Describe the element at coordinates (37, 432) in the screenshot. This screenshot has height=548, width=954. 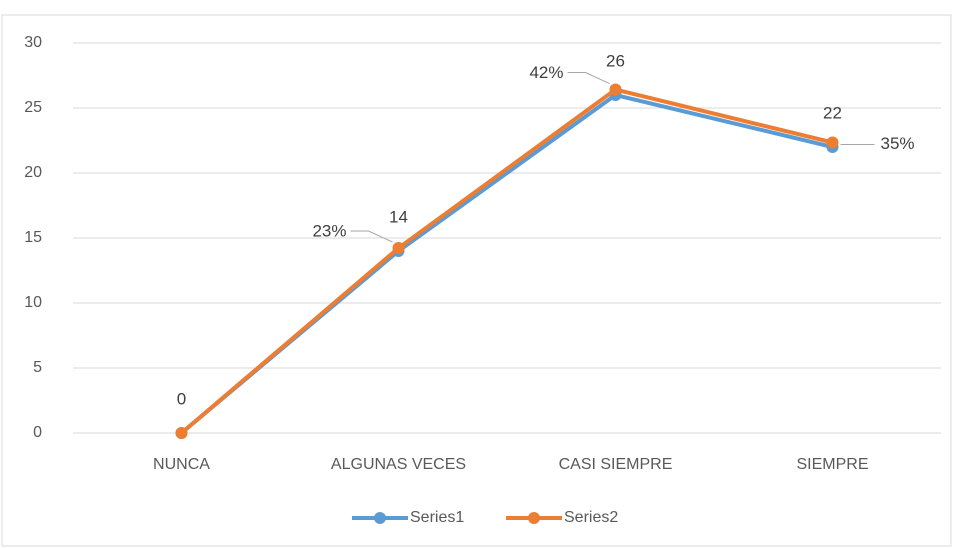
I see `y-tick-label: 0` at that location.